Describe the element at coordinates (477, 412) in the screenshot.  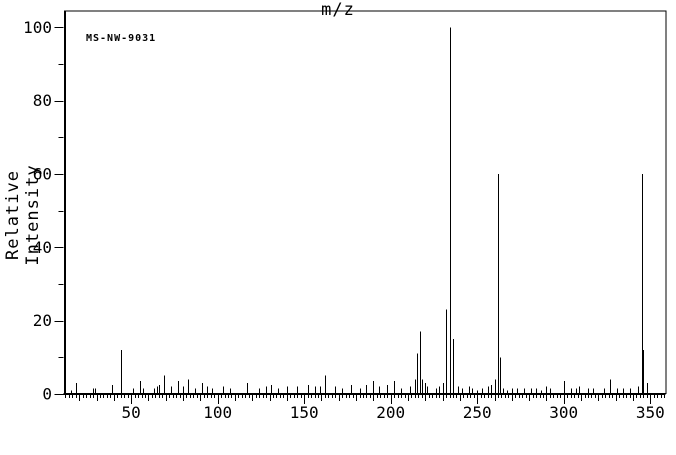
I see `x-tick-label: 250` at that location.